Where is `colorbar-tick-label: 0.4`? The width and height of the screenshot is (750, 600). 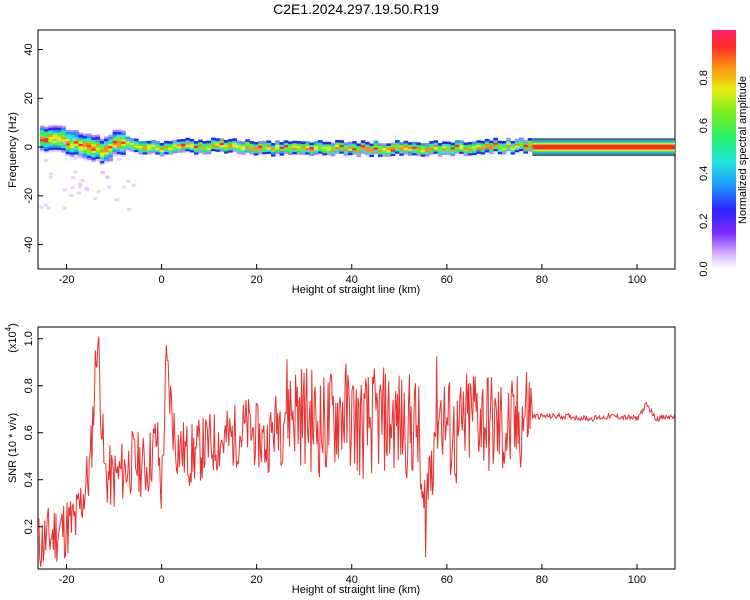 colorbar-tick-label: 0.4 is located at coordinates (704, 173).